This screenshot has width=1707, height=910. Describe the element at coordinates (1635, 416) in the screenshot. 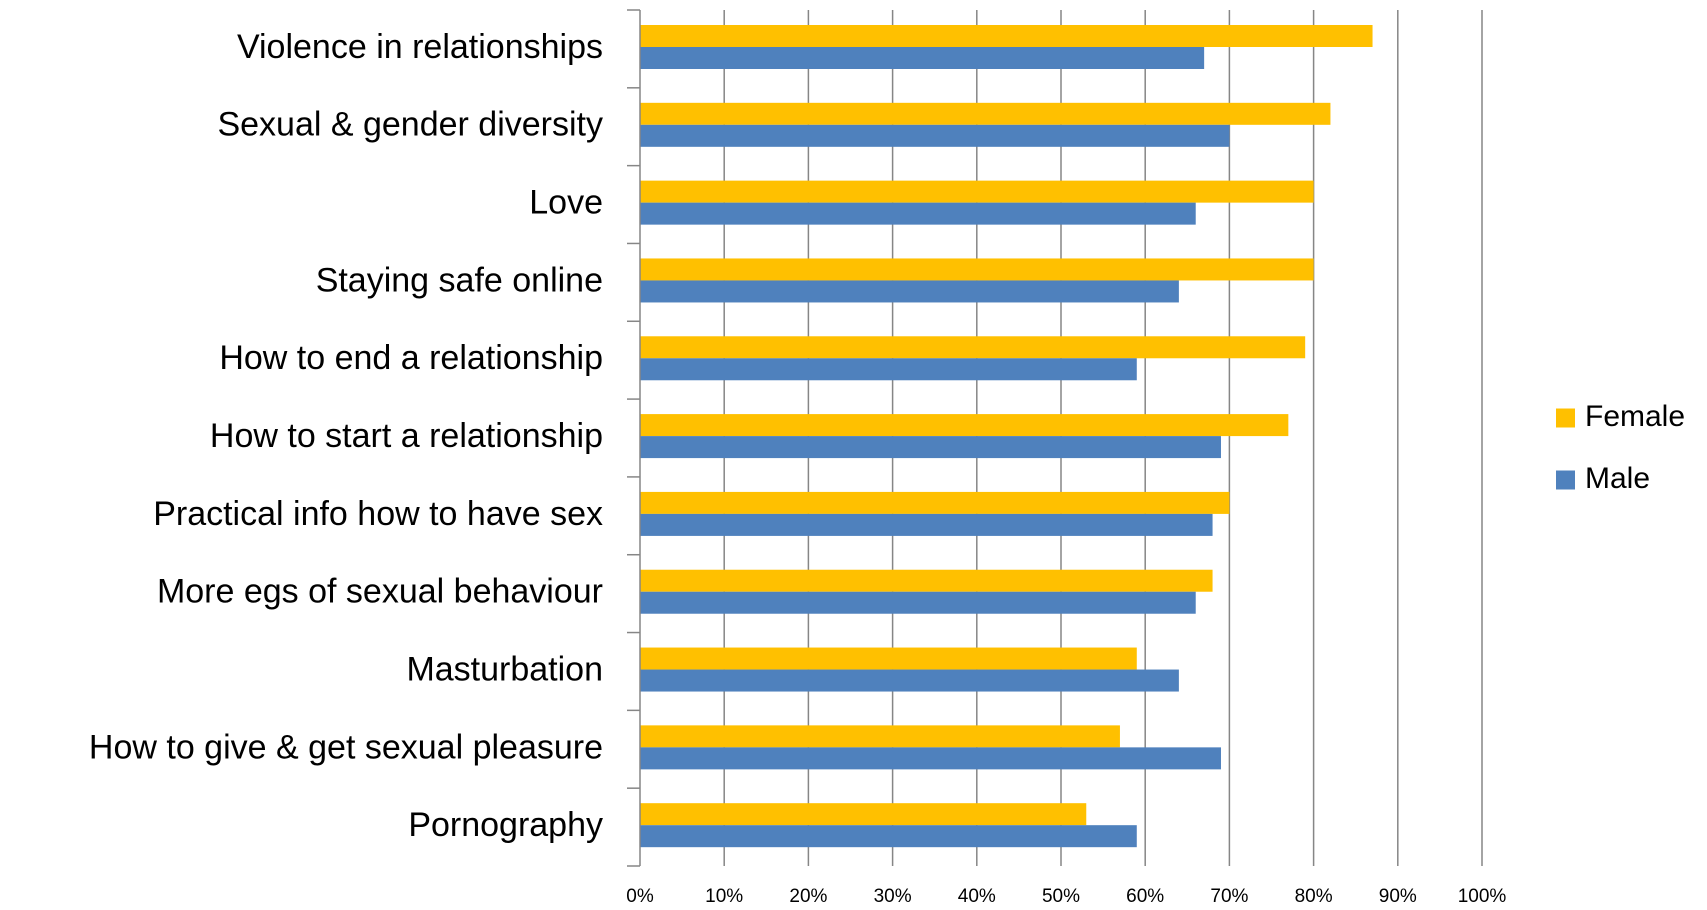

I see `legend-label-female: Female` at that location.